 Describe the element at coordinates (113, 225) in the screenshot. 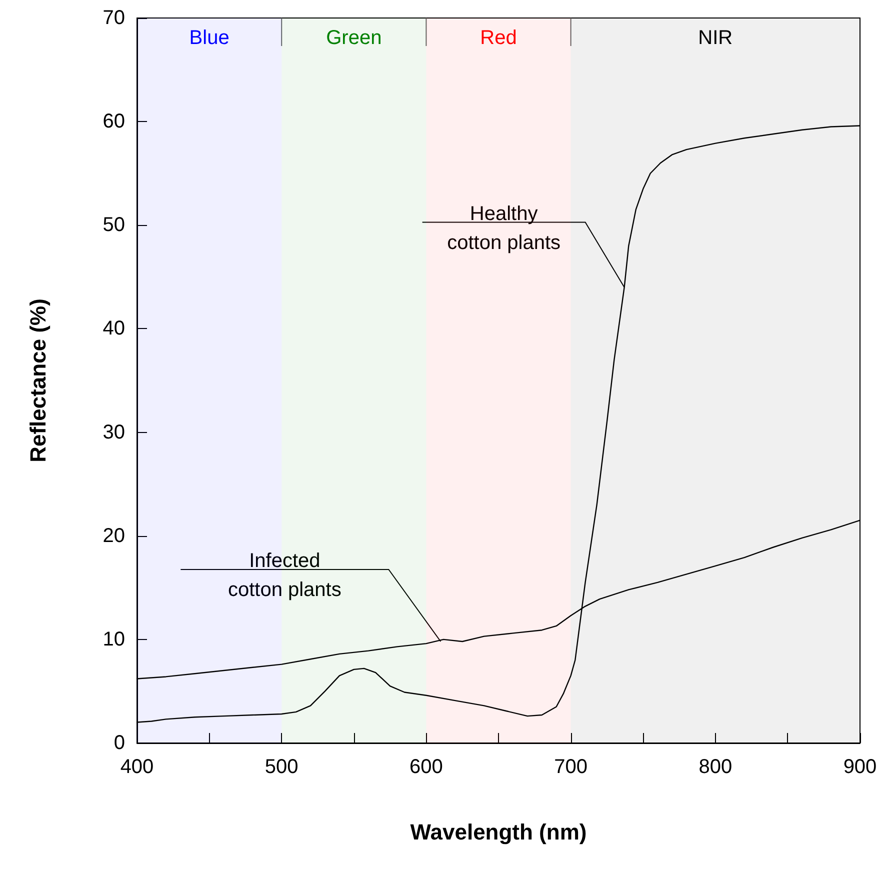

I see `y-tick-label: 50` at that location.